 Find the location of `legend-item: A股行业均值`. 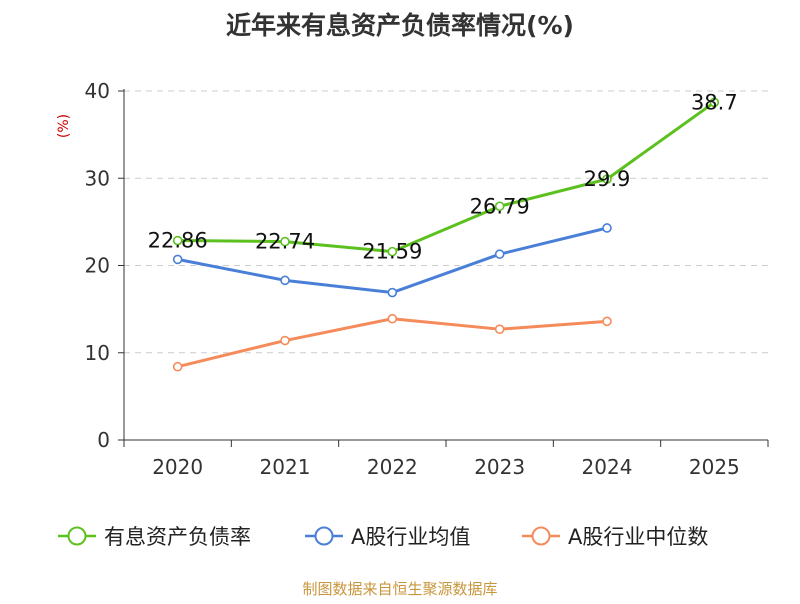

legend-item: A股行业均值 is located at coordinates (387, 537).